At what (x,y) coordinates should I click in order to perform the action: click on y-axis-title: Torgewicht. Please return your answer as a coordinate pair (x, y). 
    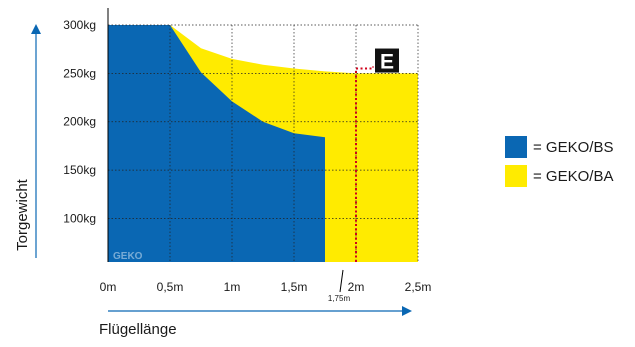
    Looking at the image, I should click on (22, 214).